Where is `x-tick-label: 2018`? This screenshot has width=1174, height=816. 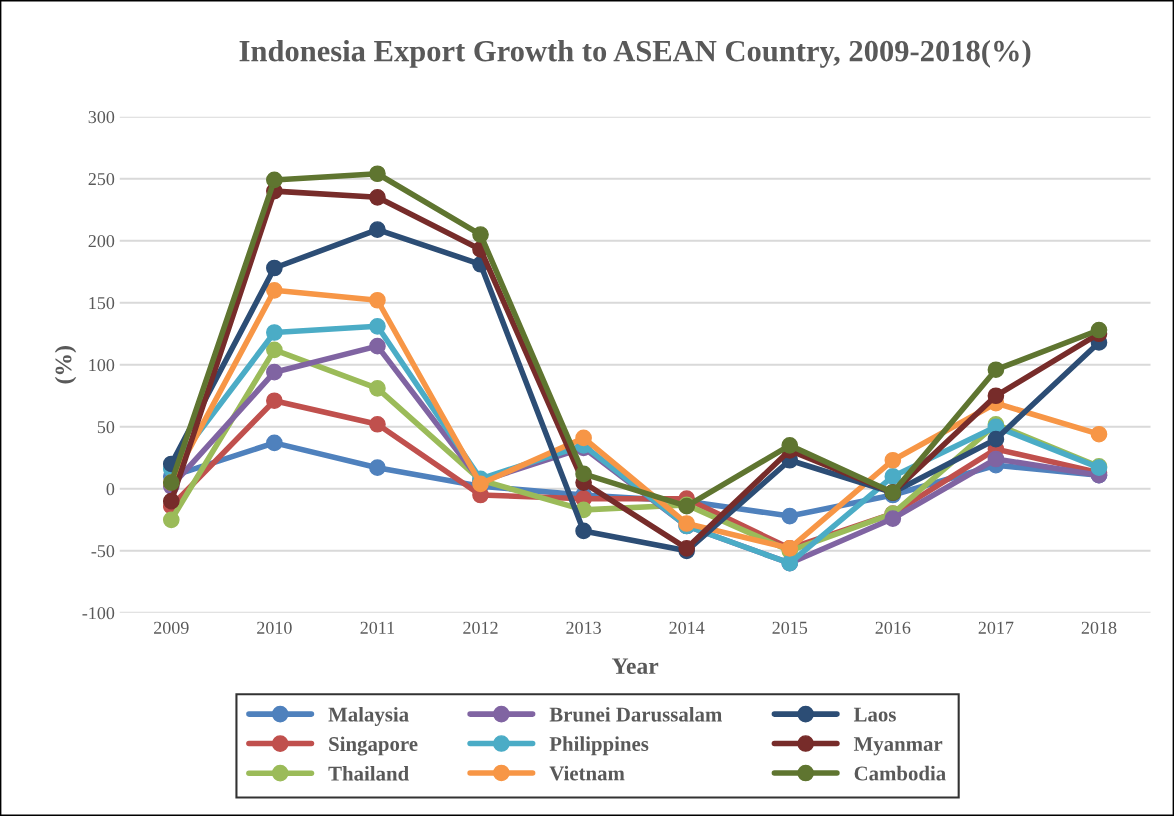 x-tick-label: 2018 is located at coordinates (1099, 627).